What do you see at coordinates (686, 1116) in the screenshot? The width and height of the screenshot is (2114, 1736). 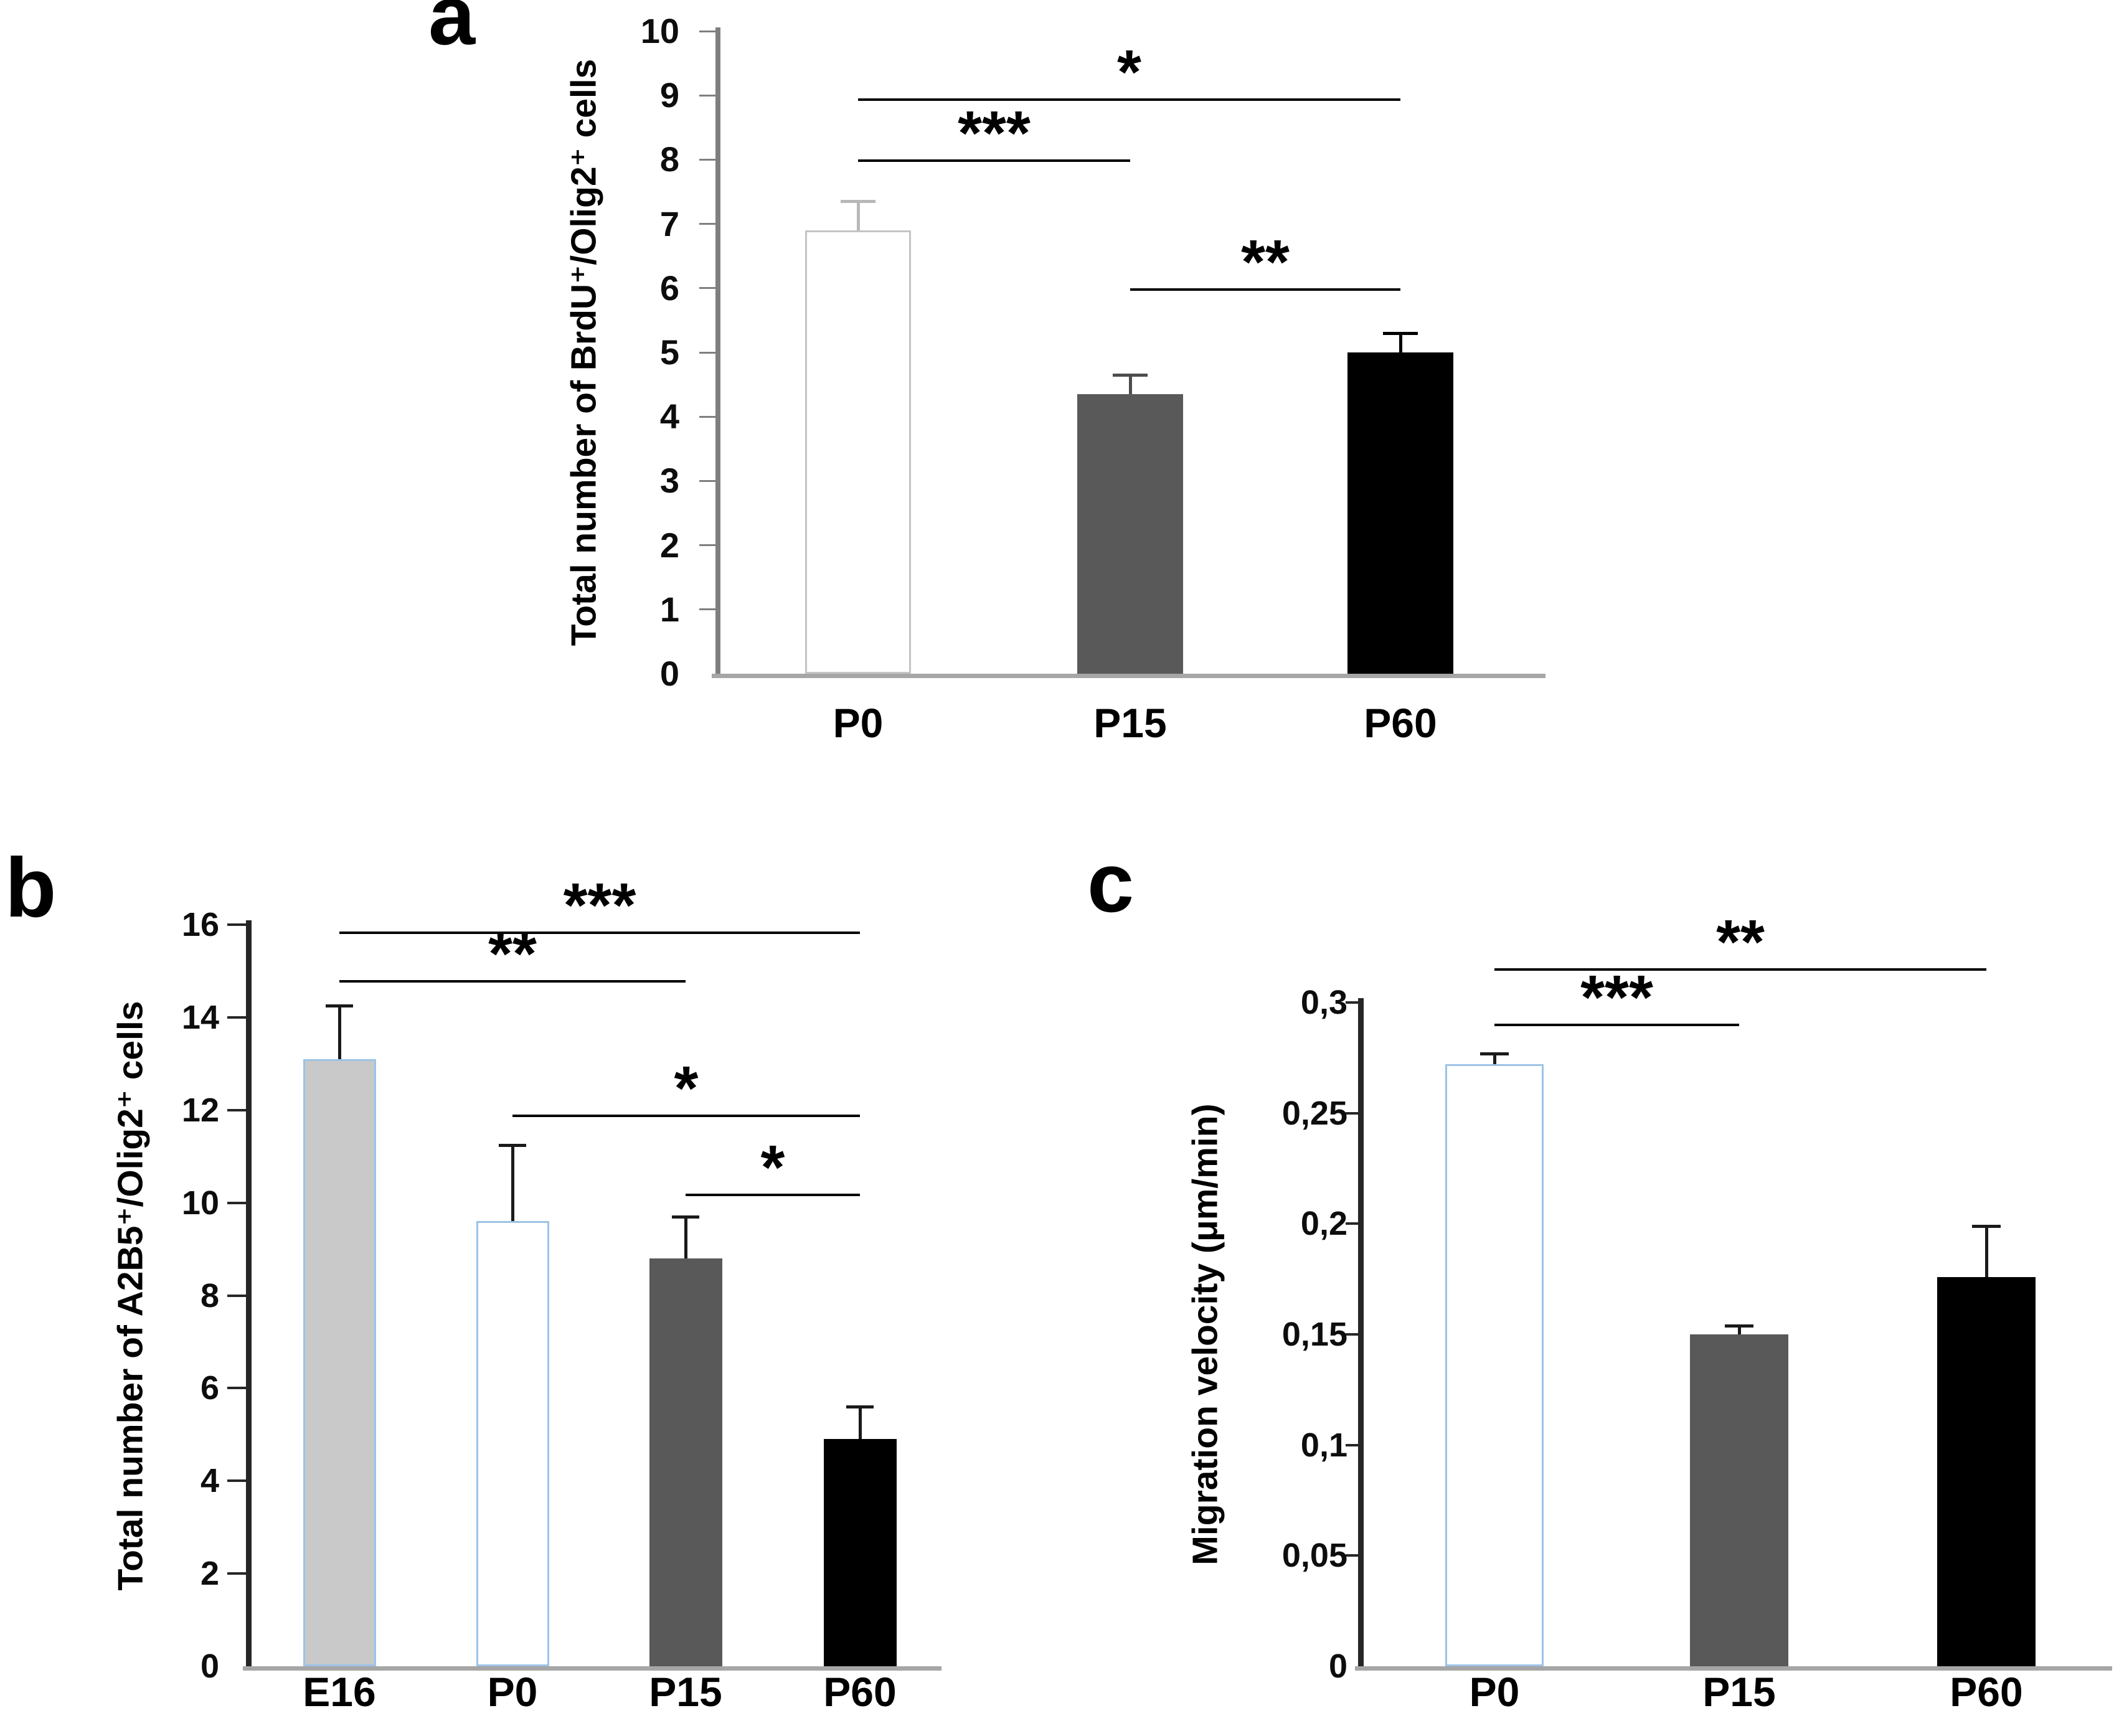 I see `panel-b-sig-line-3-P0-P60` at bounding box center [686, 1116].